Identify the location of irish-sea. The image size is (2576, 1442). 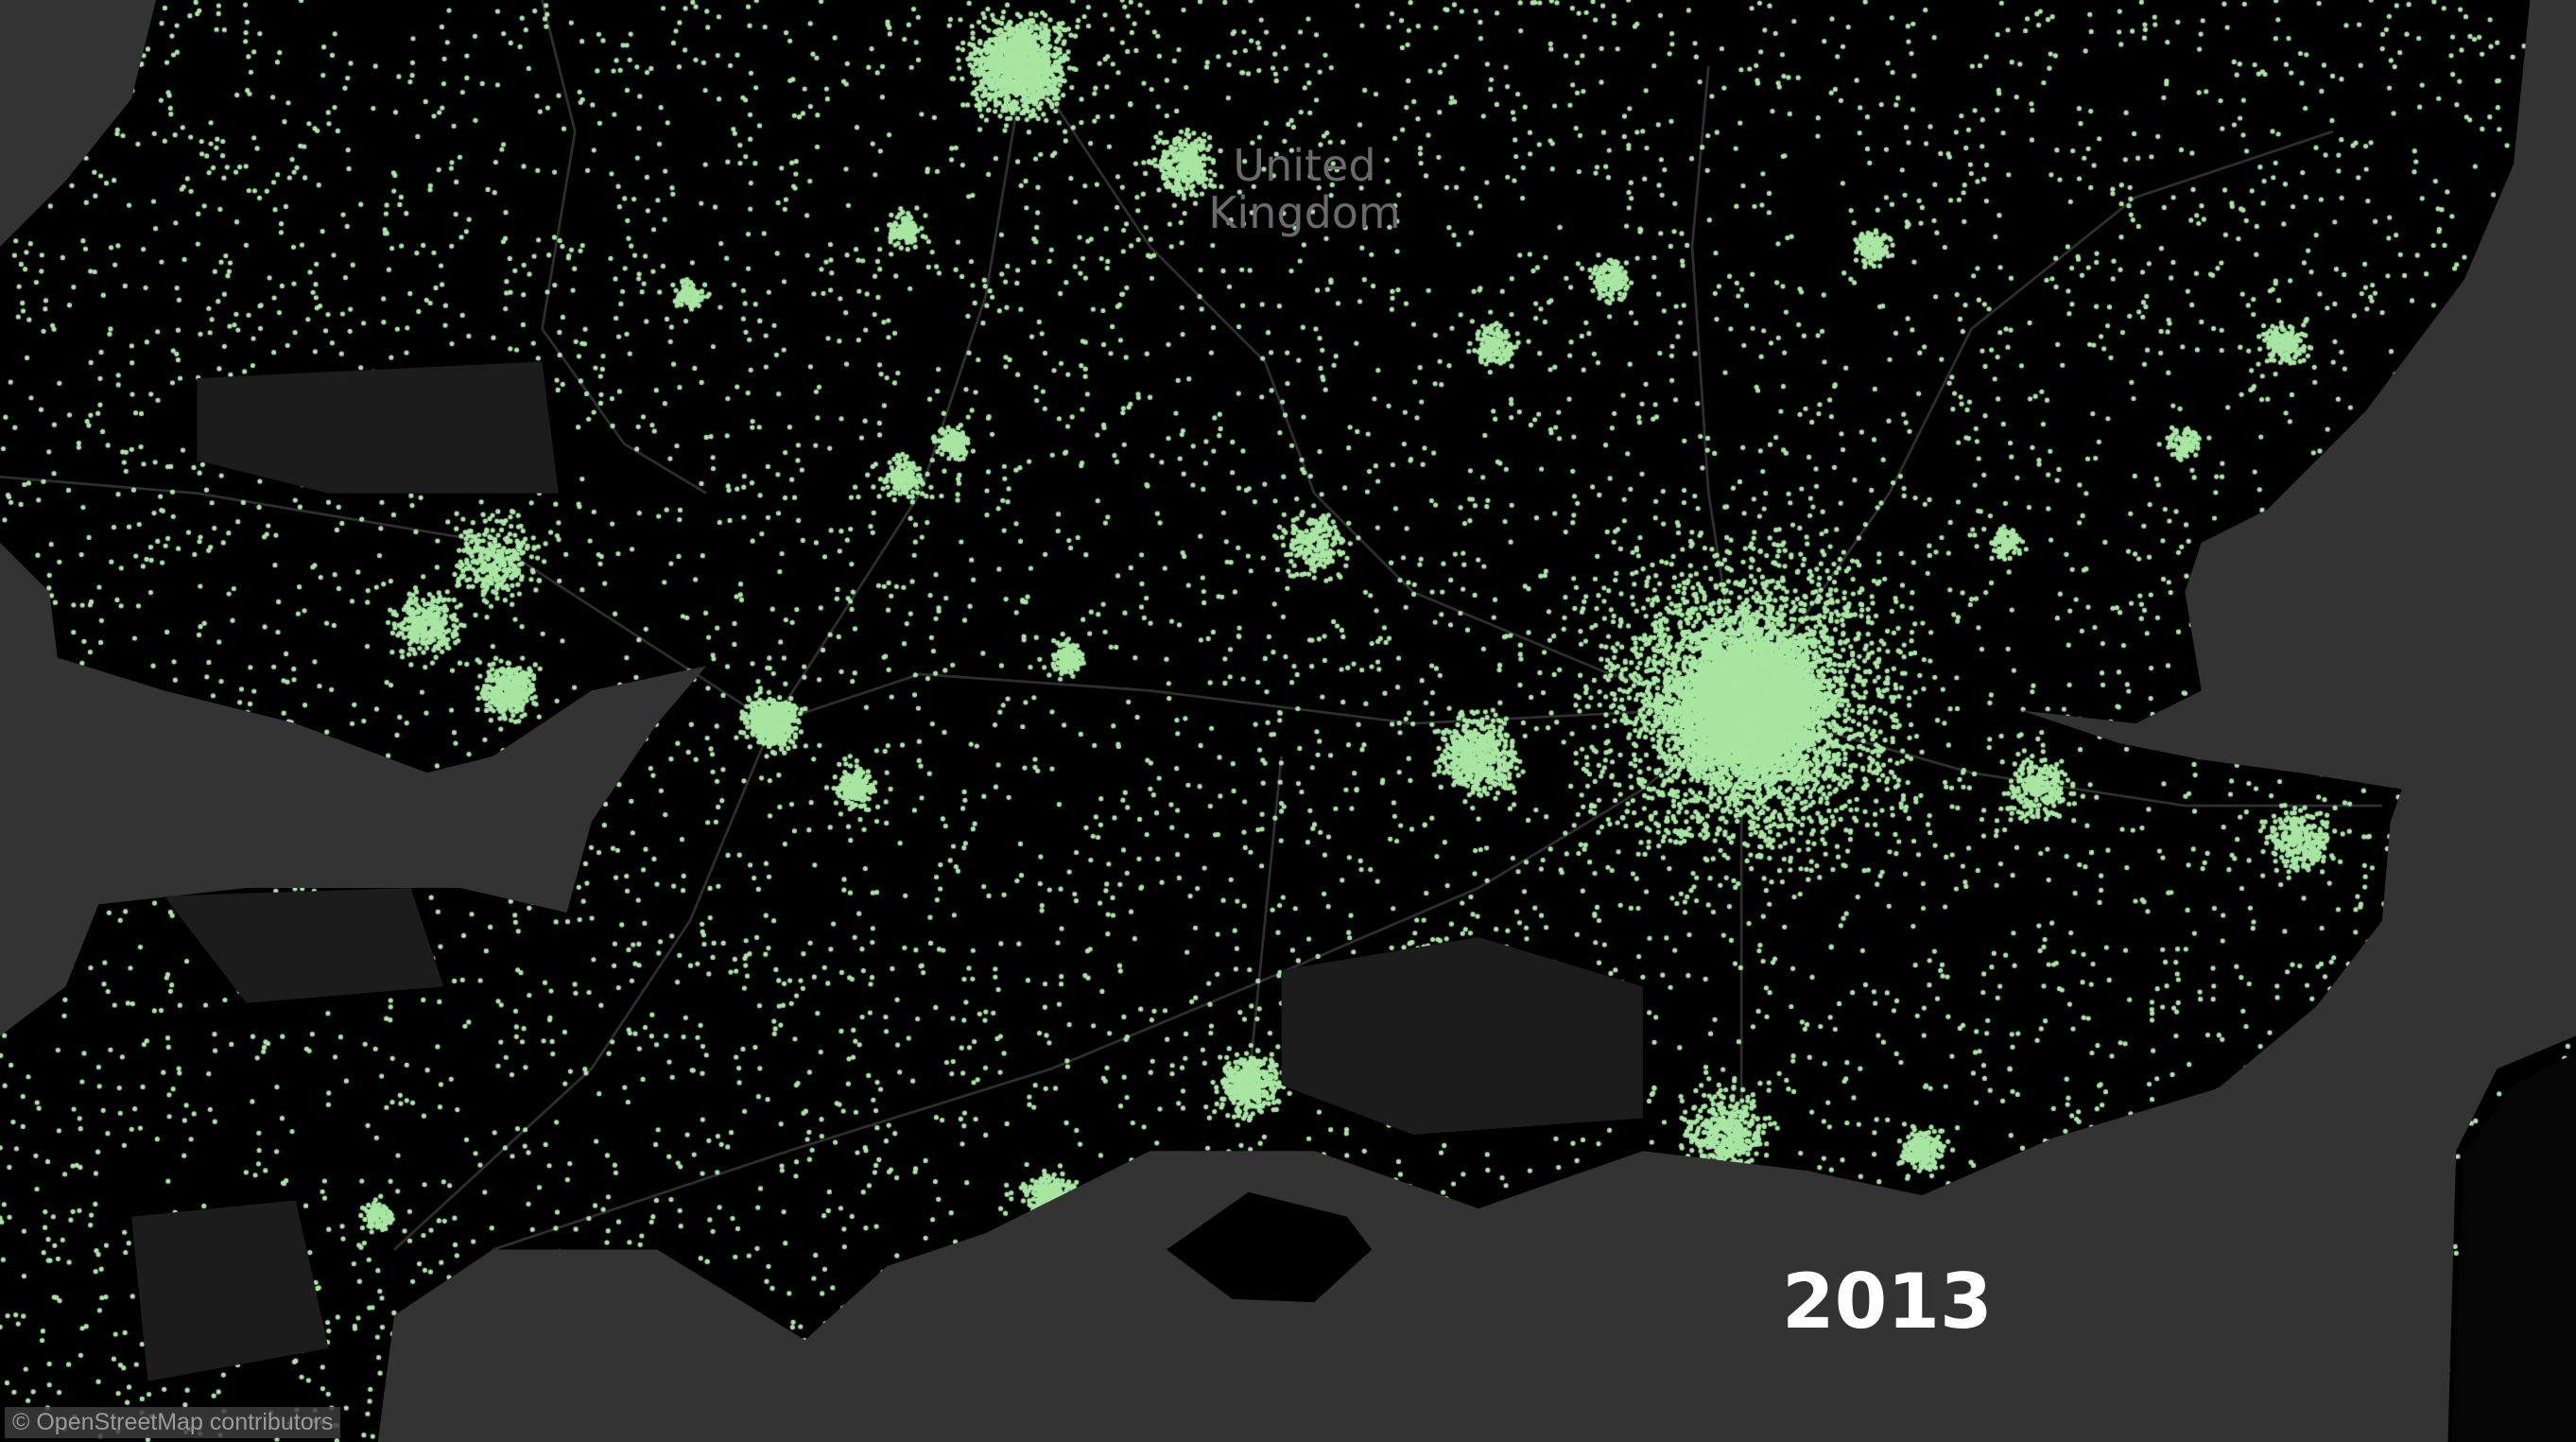
(78, 123).